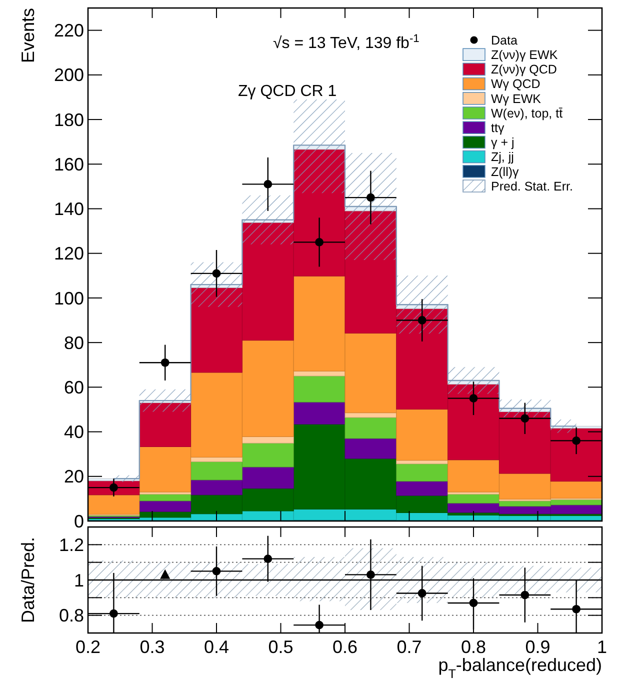 Image resolution: width=620 pixels, height=683 pixels. I want to click on y-tick-label: 1, so click(79, 580).